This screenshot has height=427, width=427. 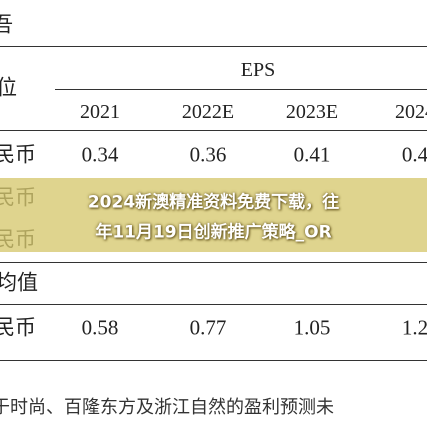 I want to click on column-header: 2022E, so click(x=208, y=112).